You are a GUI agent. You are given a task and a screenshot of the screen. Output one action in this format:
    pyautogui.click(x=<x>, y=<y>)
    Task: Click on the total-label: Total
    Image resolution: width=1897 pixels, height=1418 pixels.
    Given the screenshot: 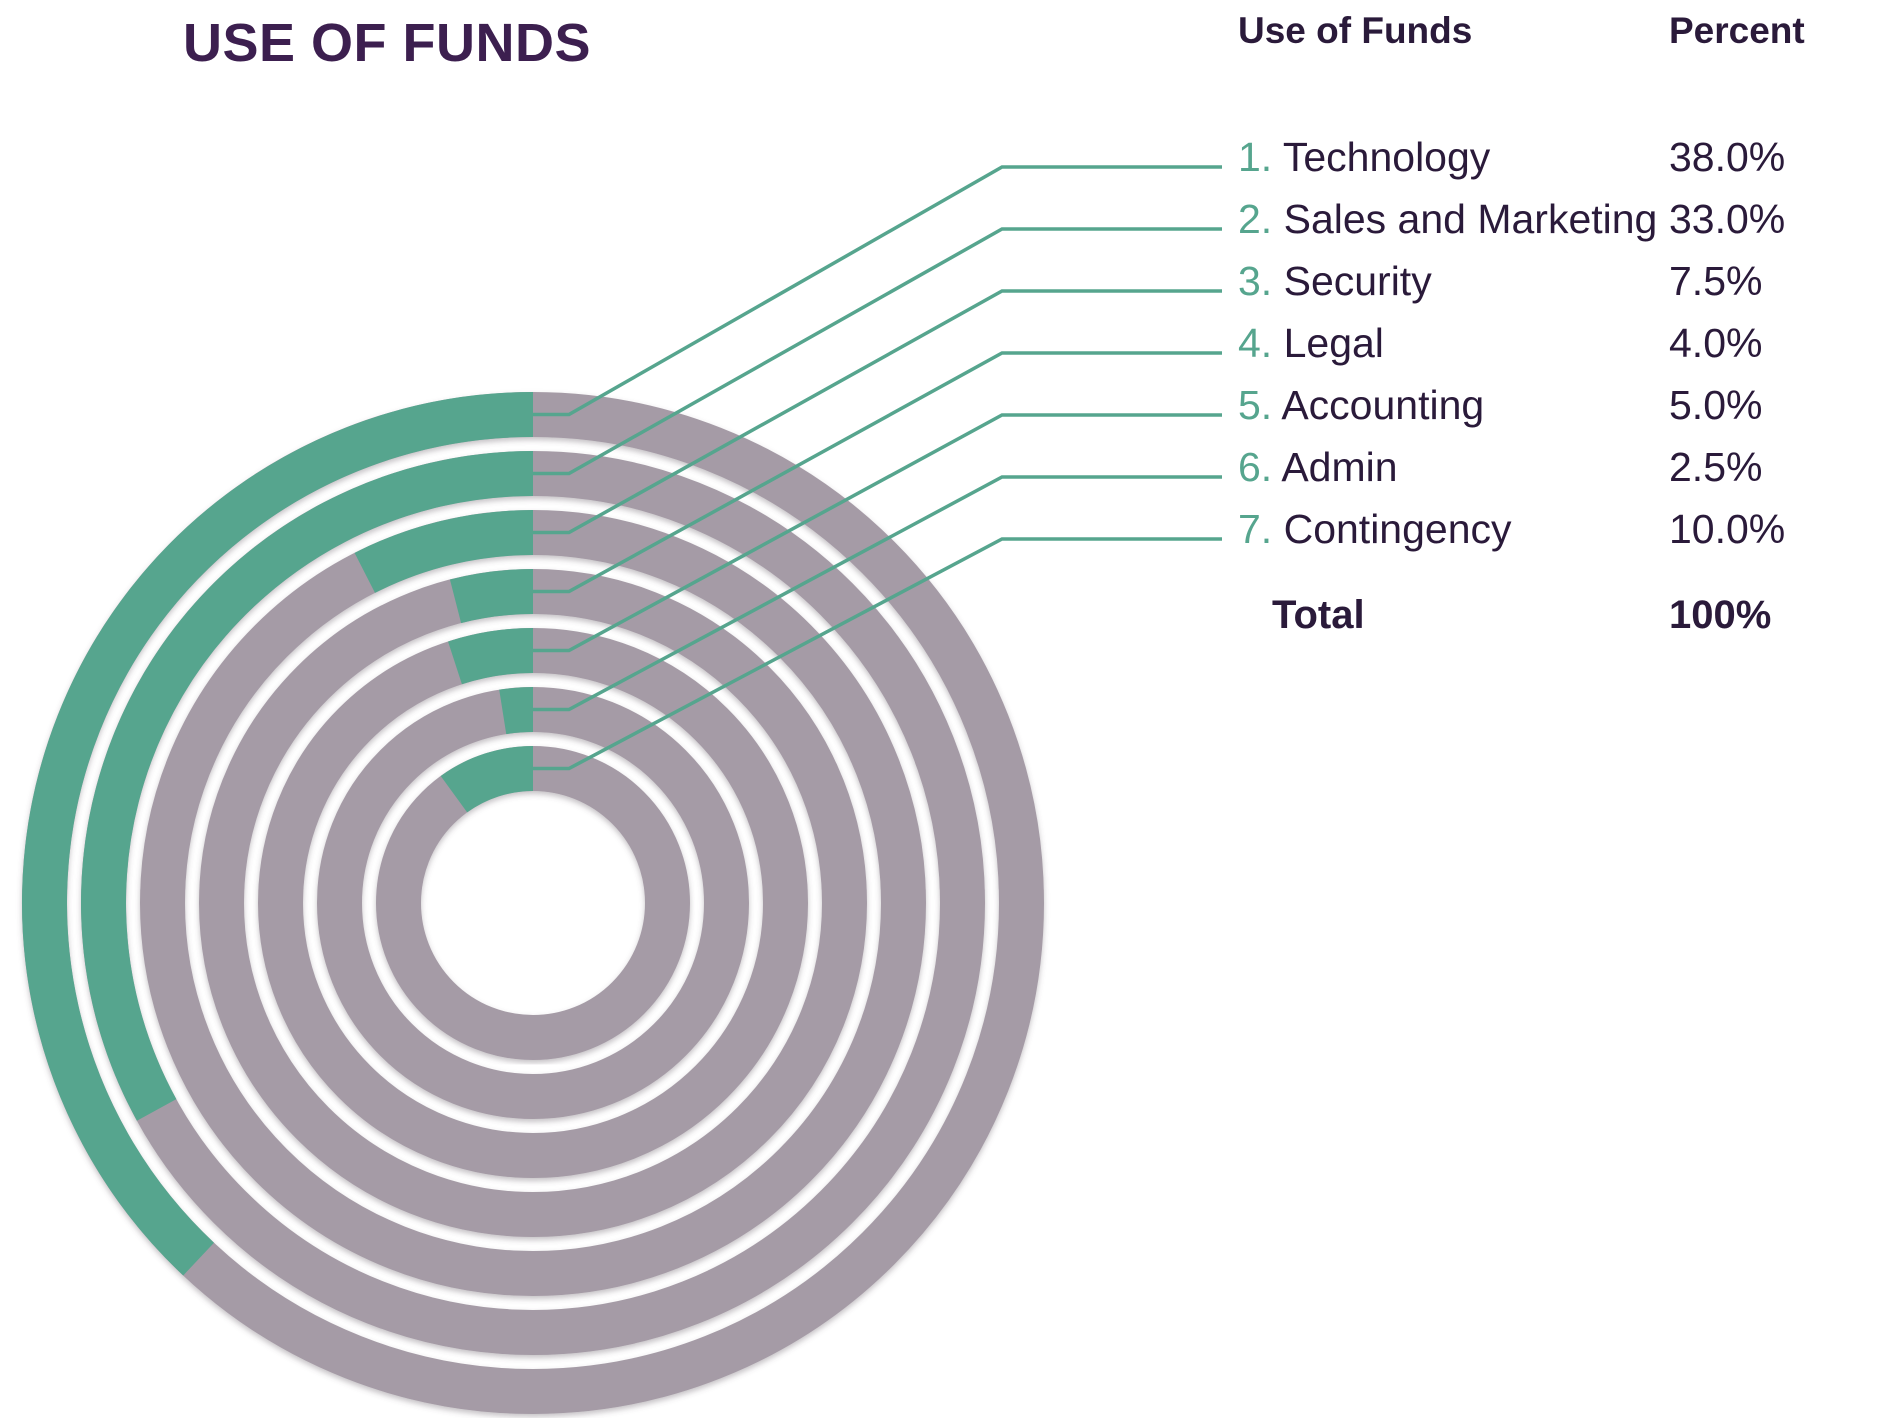 What is the action you would take?
    pyautogui.click(x=1318, y=615)
    